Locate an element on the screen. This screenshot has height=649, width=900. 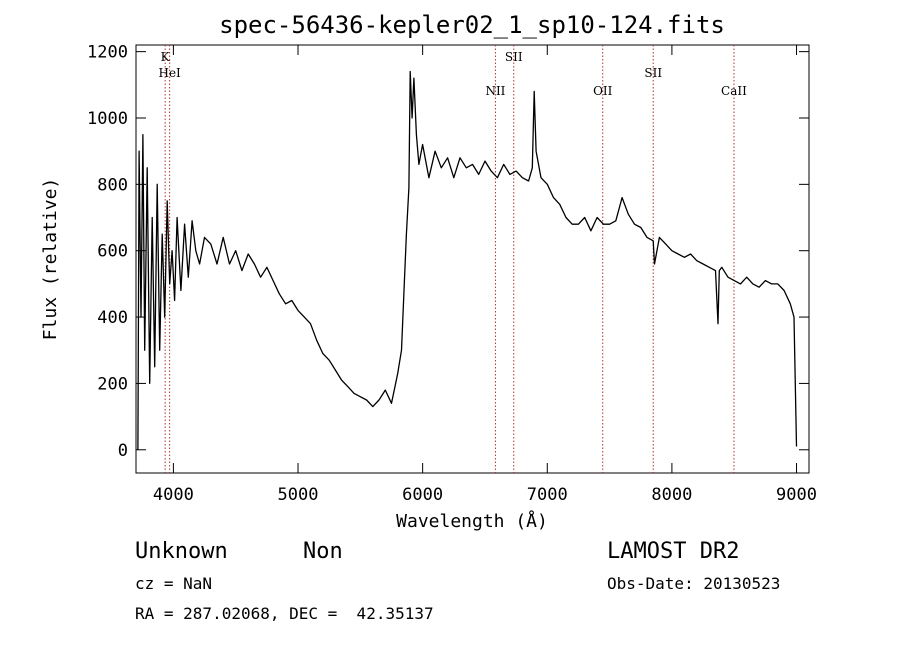
object-class: Non is located at coordinates (323, 551).